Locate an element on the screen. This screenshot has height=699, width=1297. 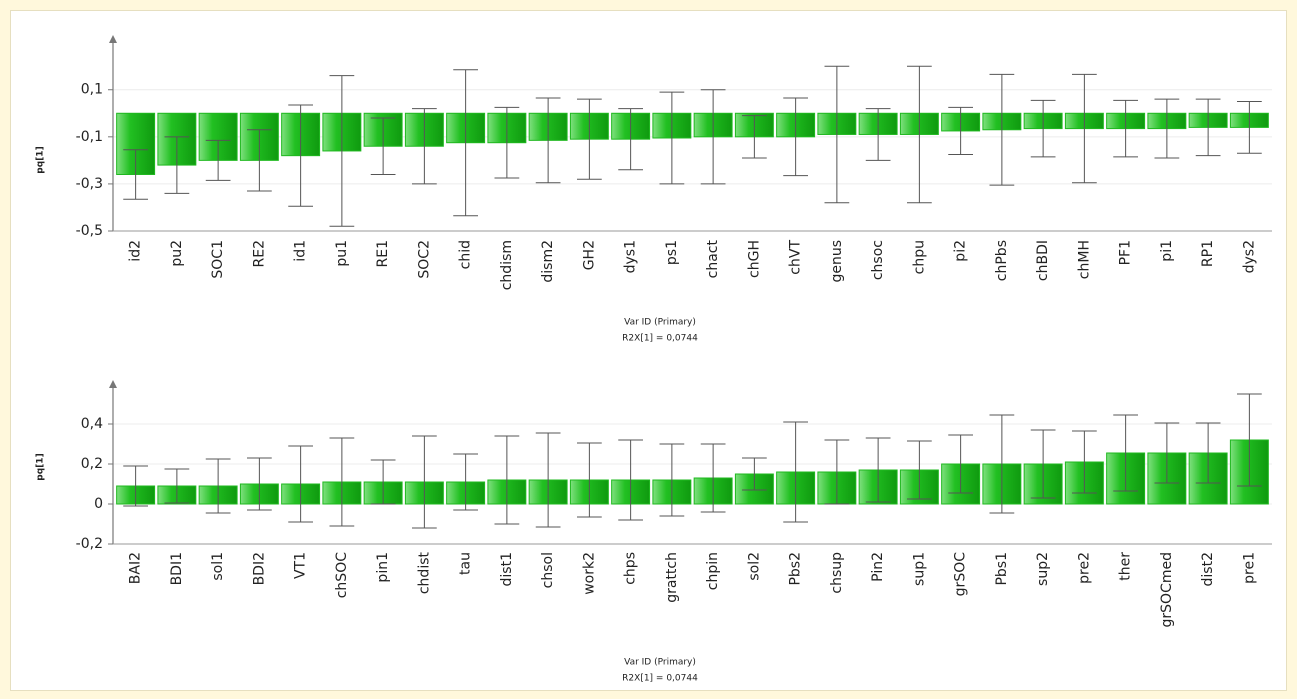
x-tick-label: chMH is located at coordinates (1084, 259).